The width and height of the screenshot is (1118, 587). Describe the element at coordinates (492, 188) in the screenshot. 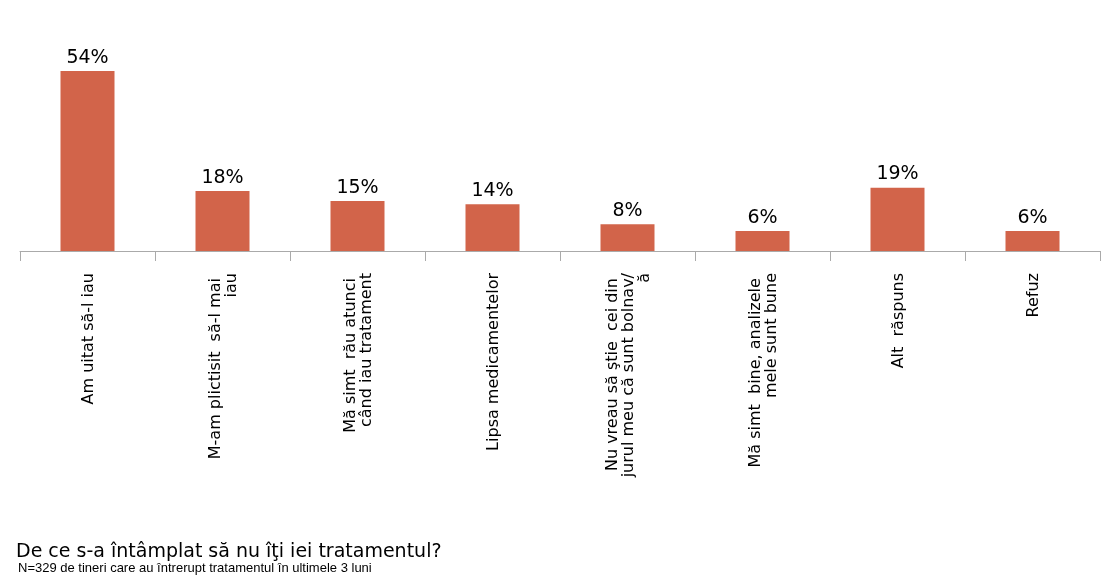

I see `data-label: 14%` at that location.